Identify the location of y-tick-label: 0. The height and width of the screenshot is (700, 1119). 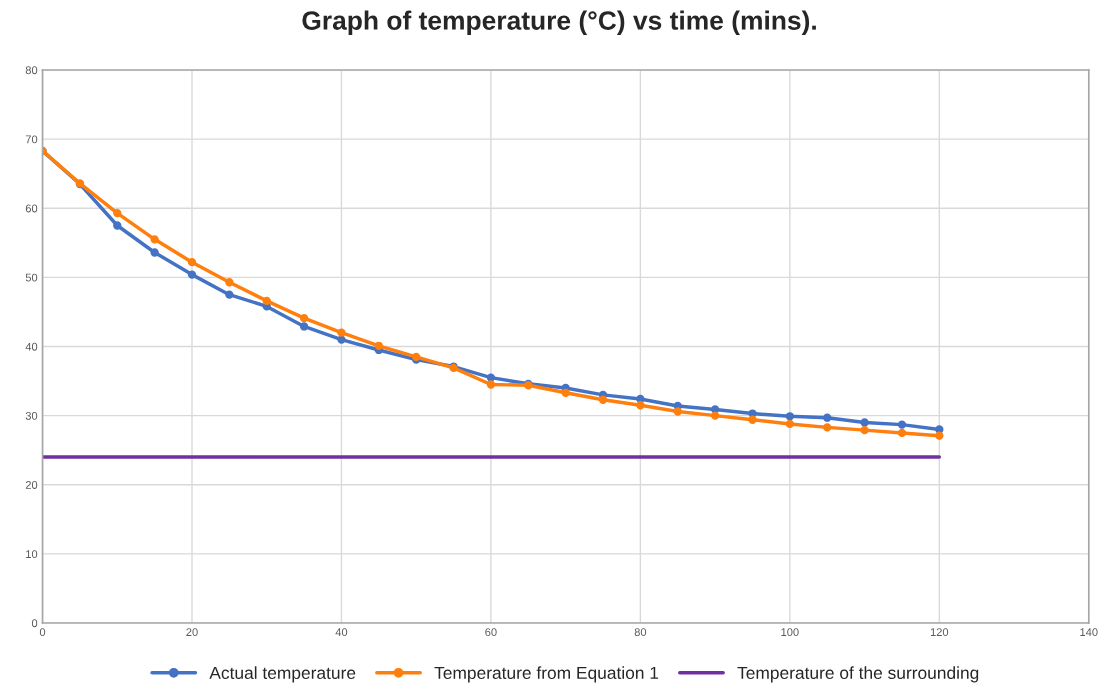
(34, 623).